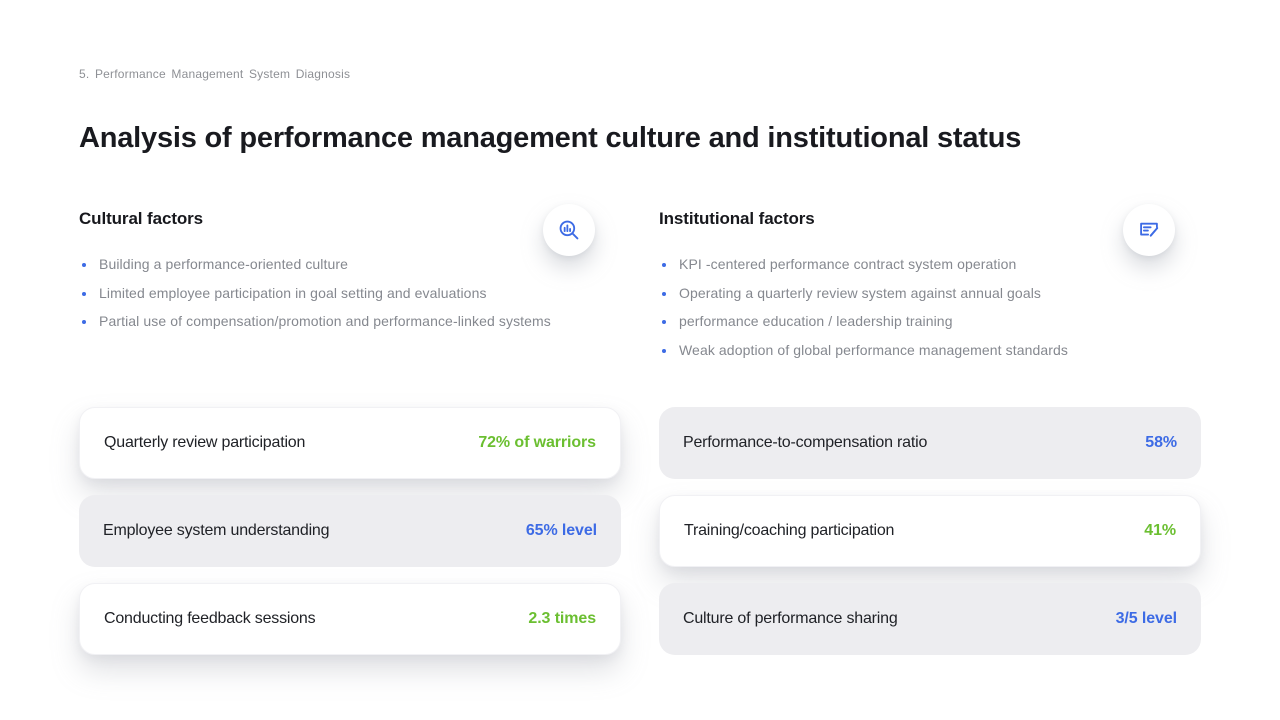 This screenshot has height=720, width=1280. I want to click on metric-value: 58%, so click(1161, 442).